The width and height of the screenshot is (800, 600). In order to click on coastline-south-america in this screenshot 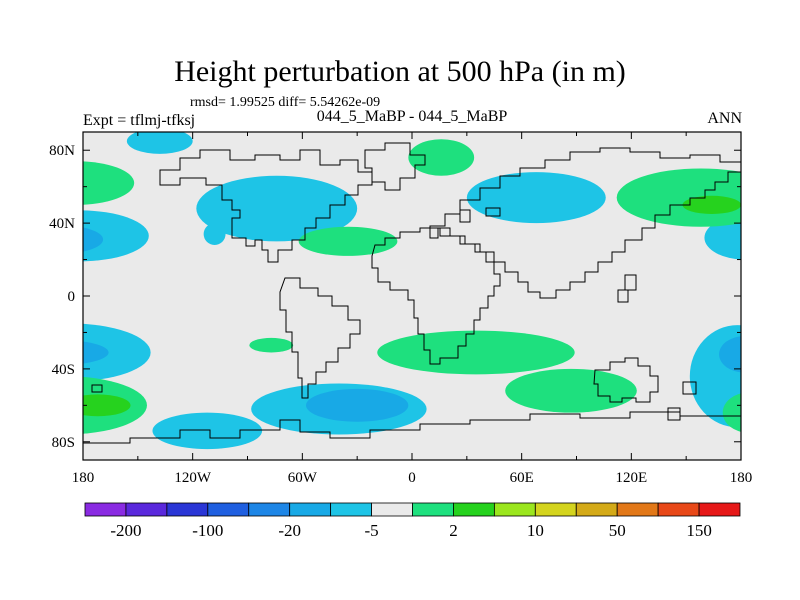, I will do `click(320, 338)`.